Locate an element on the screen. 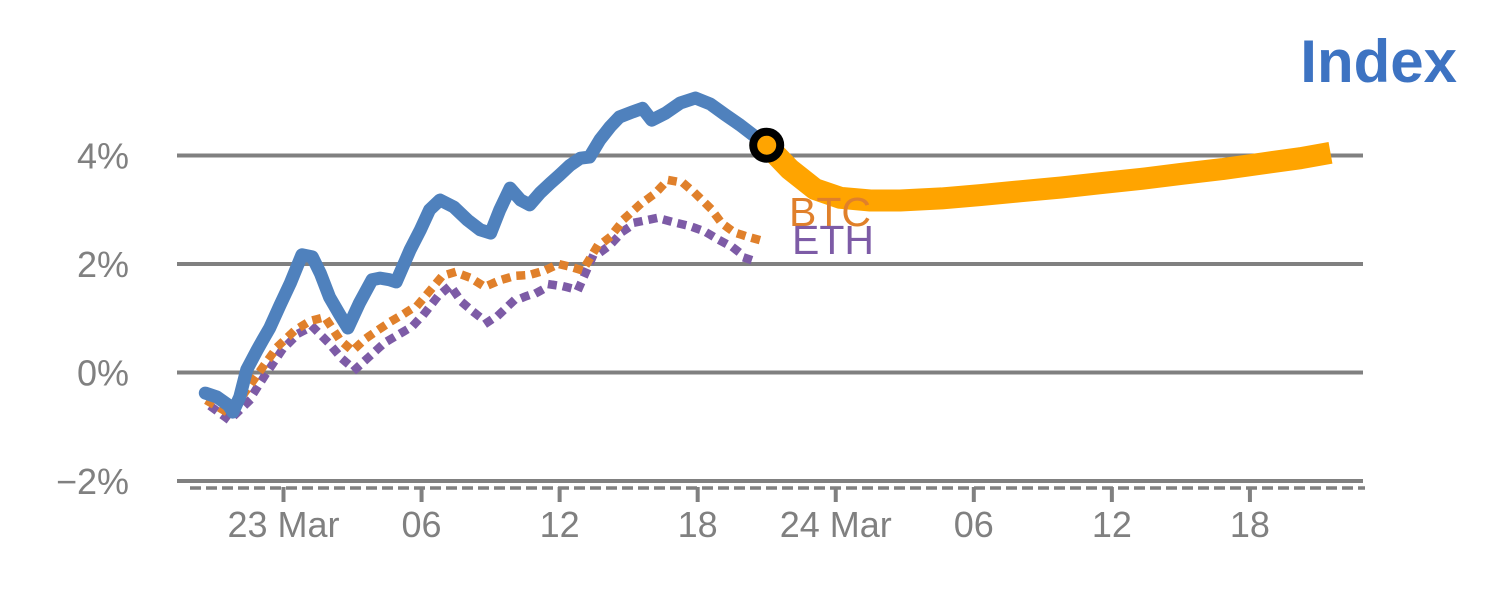 Image resolution: width=1500 pixels, height=600 pixels. y-tick-label: −2% is located at coordinates (92, 481).